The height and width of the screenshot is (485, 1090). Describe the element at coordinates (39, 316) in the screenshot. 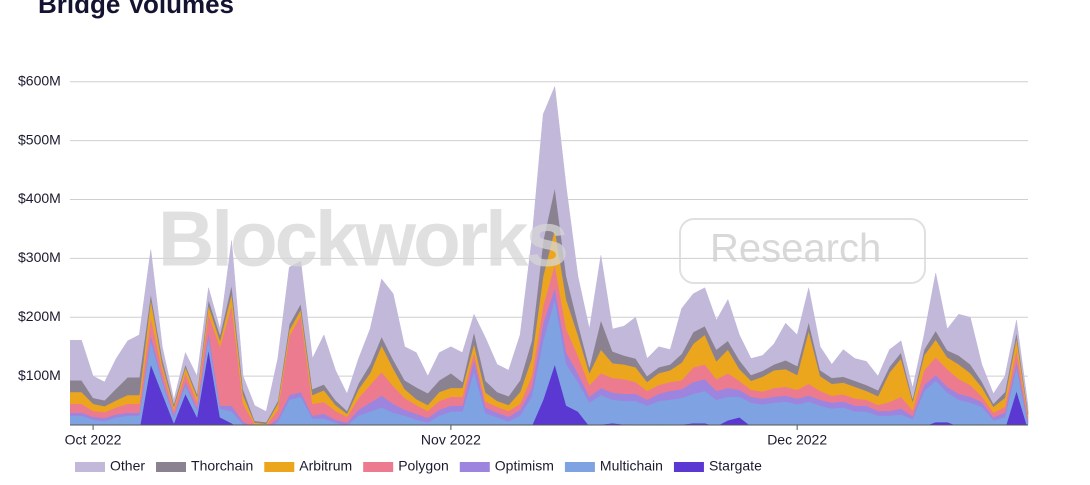

I see `y-tick-label: $200M` at that location.